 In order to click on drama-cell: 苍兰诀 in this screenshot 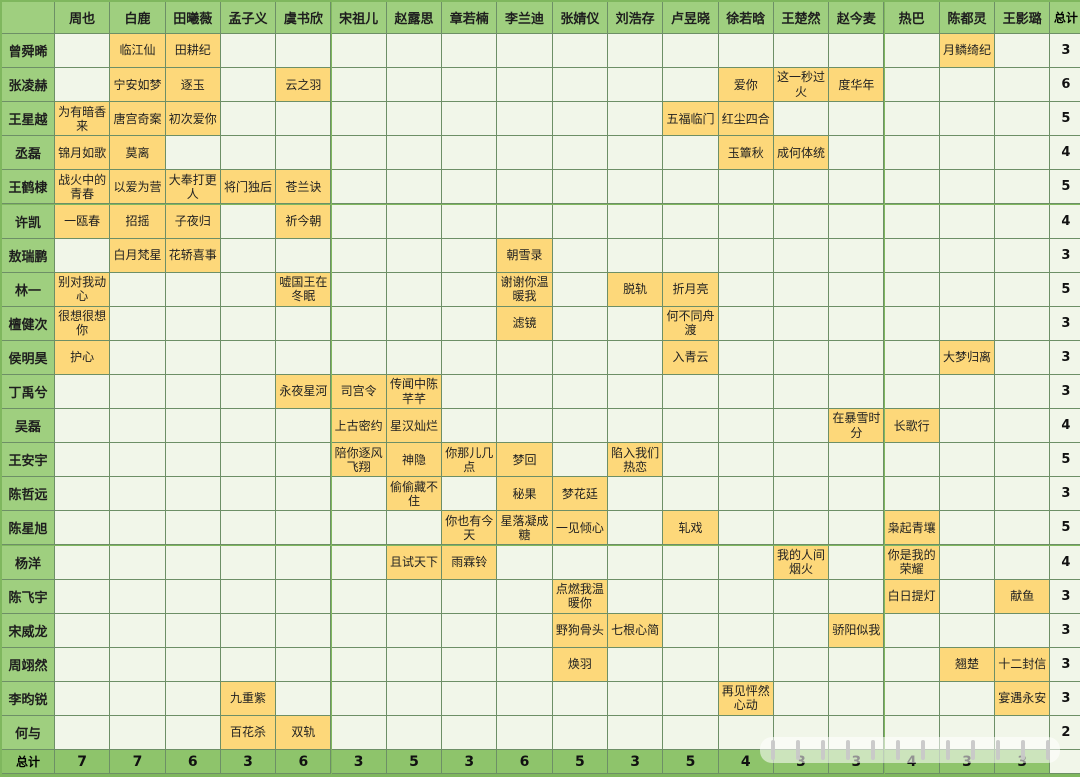, I will do `click(304, 187)`.